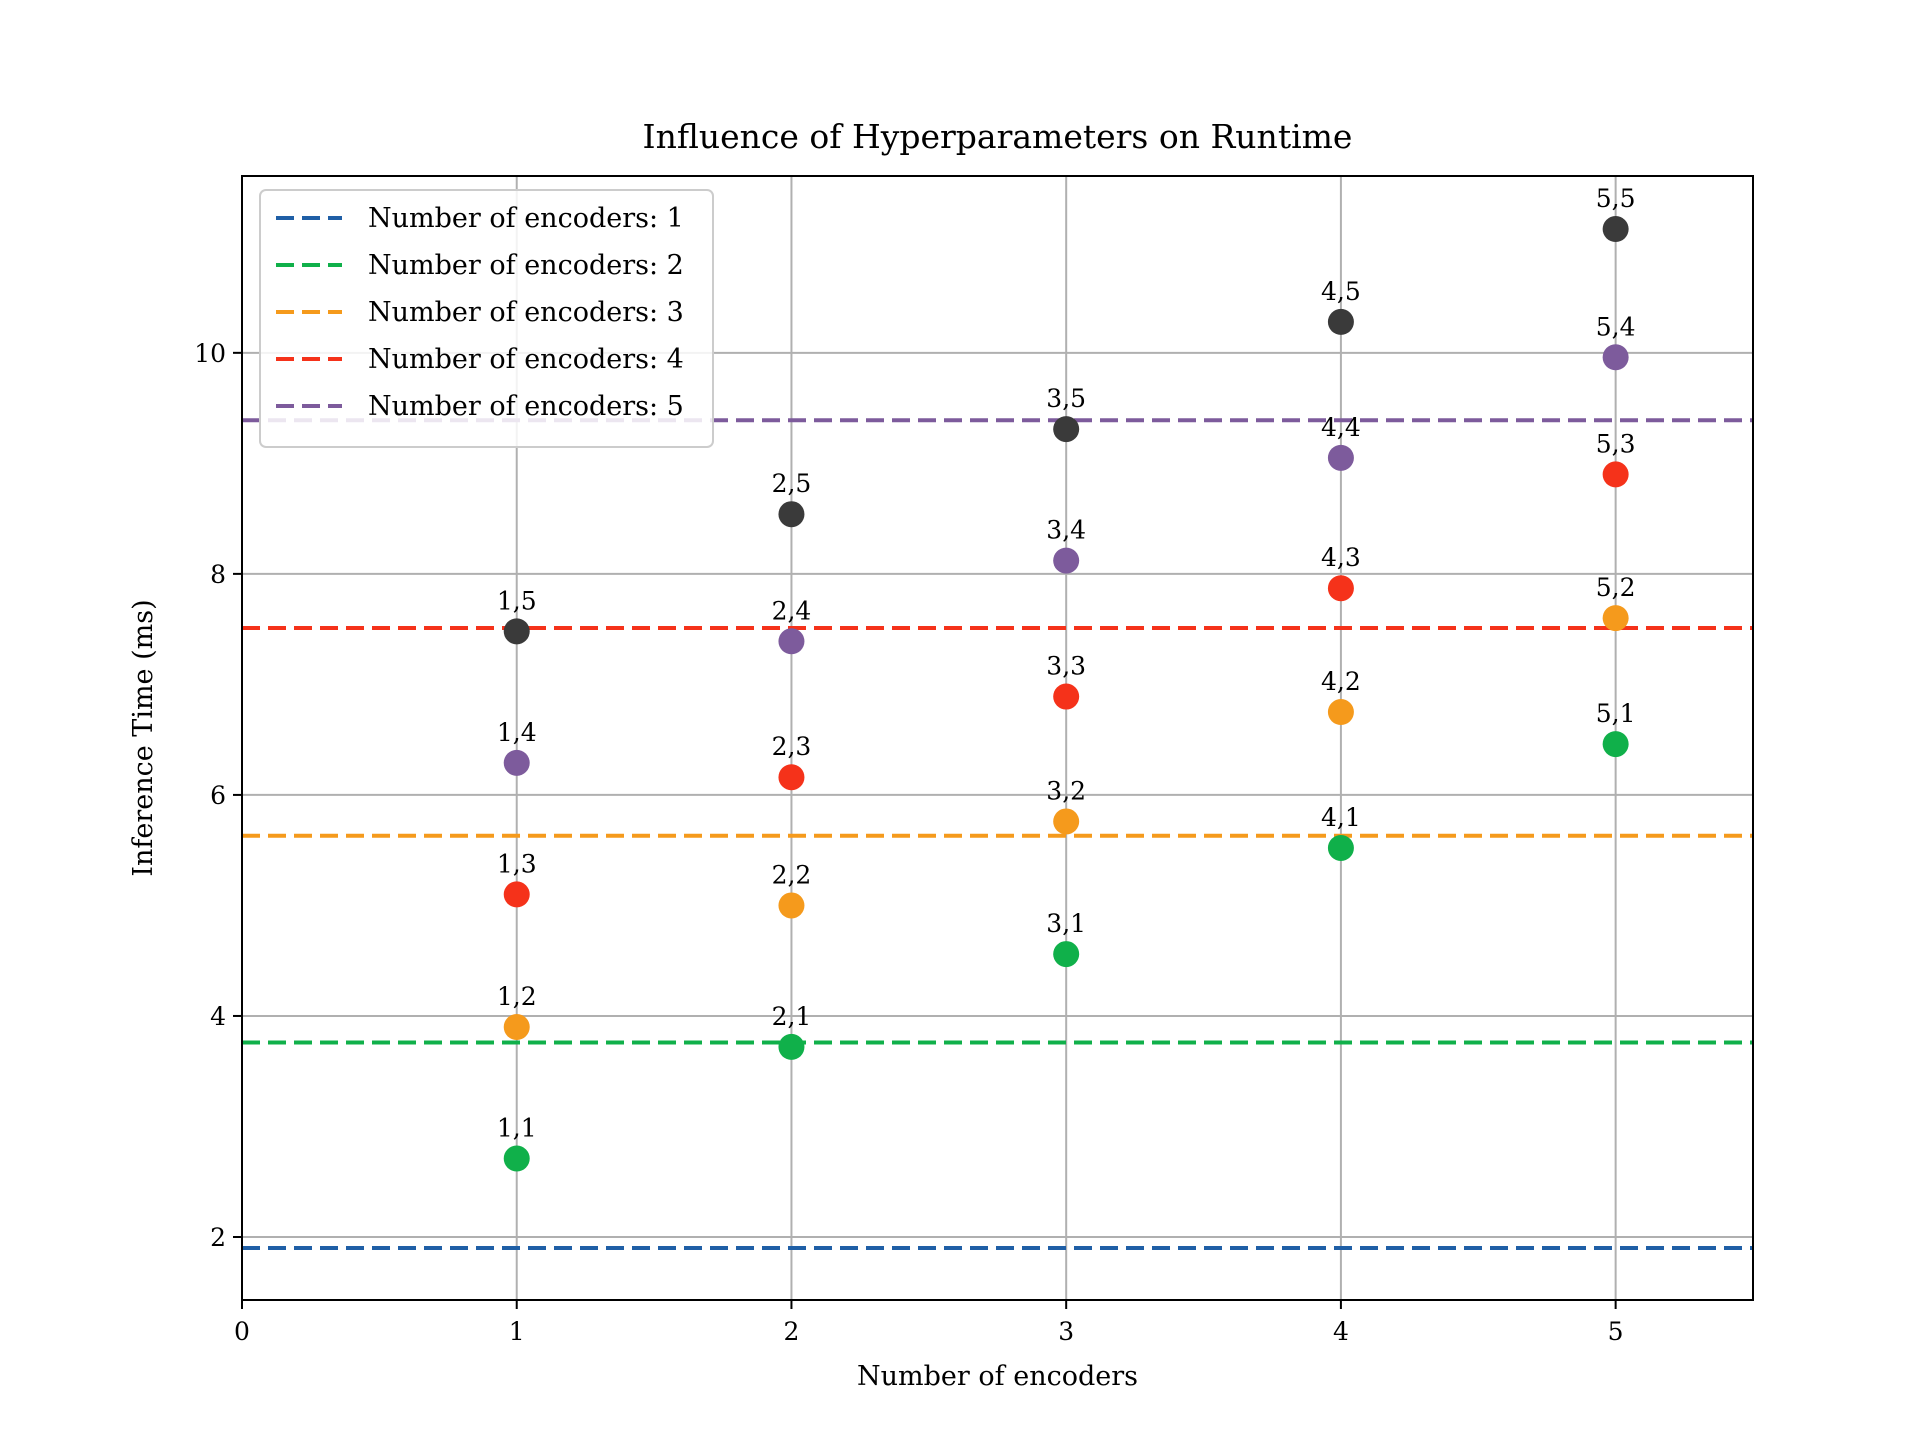  I want to click on point-label: 4,2, so click(1341, 681).